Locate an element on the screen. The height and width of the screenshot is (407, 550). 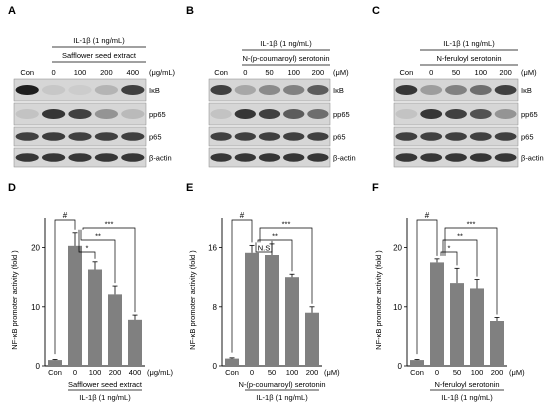
sig-label: *** is located at coordinates (109, 224).